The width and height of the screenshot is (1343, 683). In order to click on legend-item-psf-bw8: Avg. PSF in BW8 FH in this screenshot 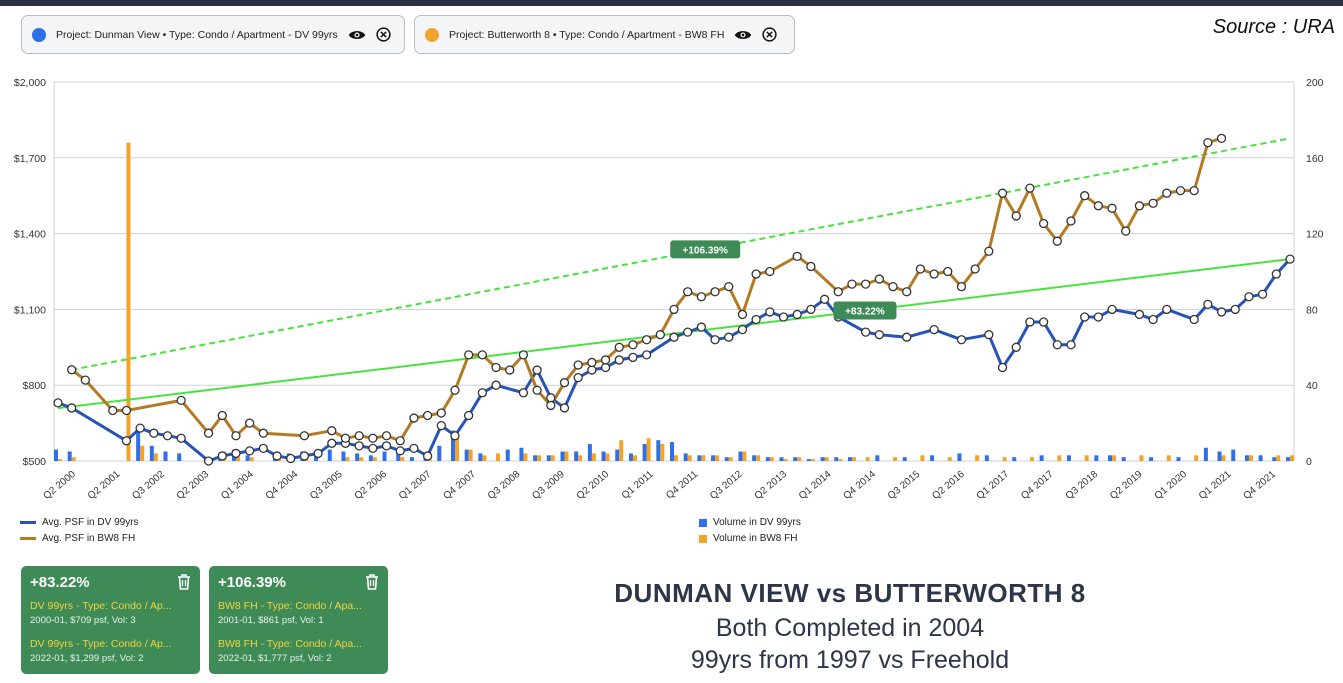, I will do `click(77, 538)`.